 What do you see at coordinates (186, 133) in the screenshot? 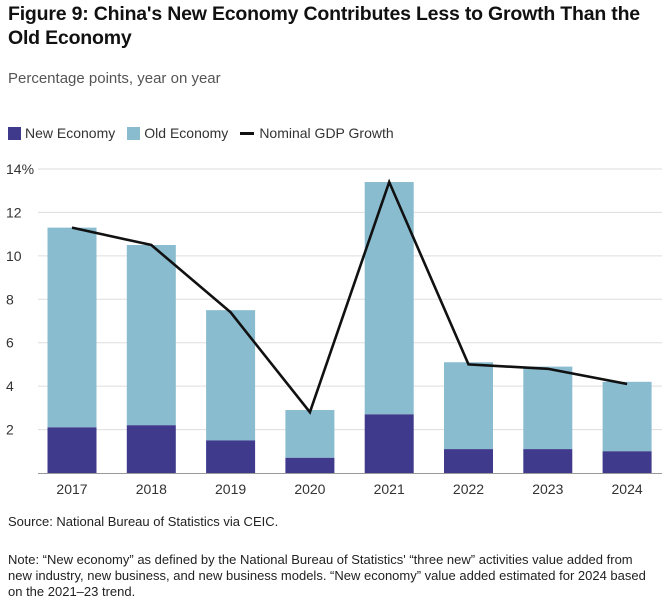
I see `legend-label-old-economy: Old Economy` at bounding box center [186, 133].